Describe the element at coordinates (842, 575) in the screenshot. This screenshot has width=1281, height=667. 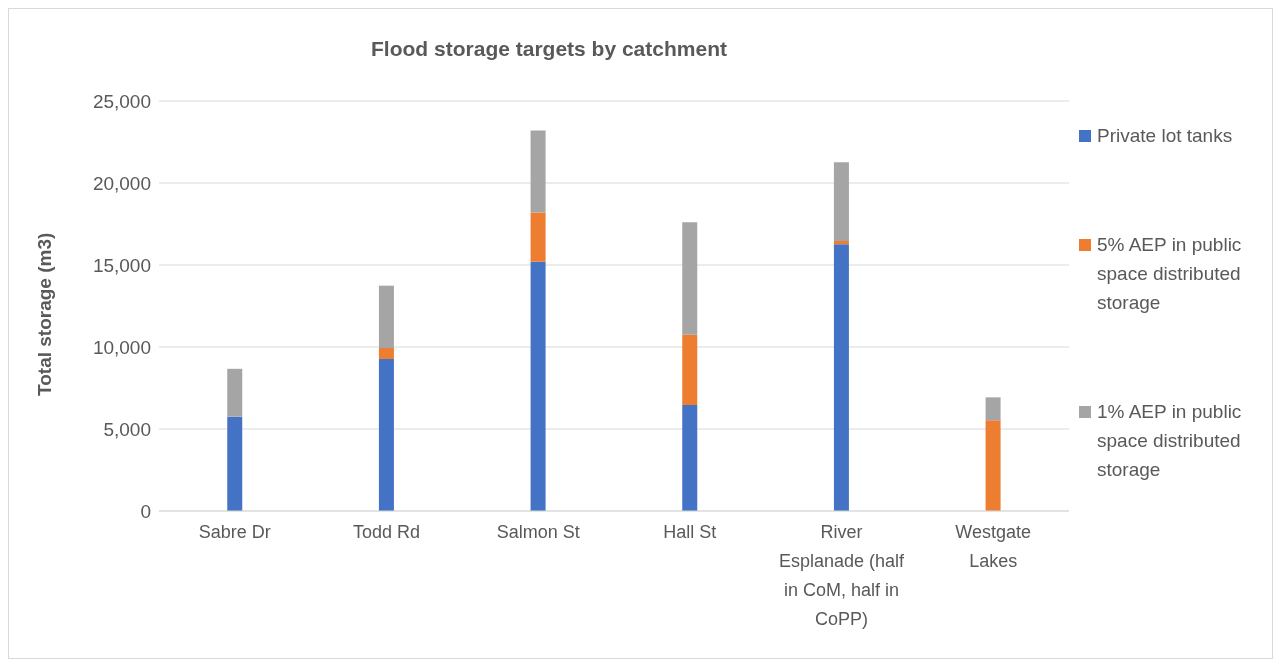
I see `x-tick-label: River Esplanade (half in CoM, half in CoPP)` at that location.